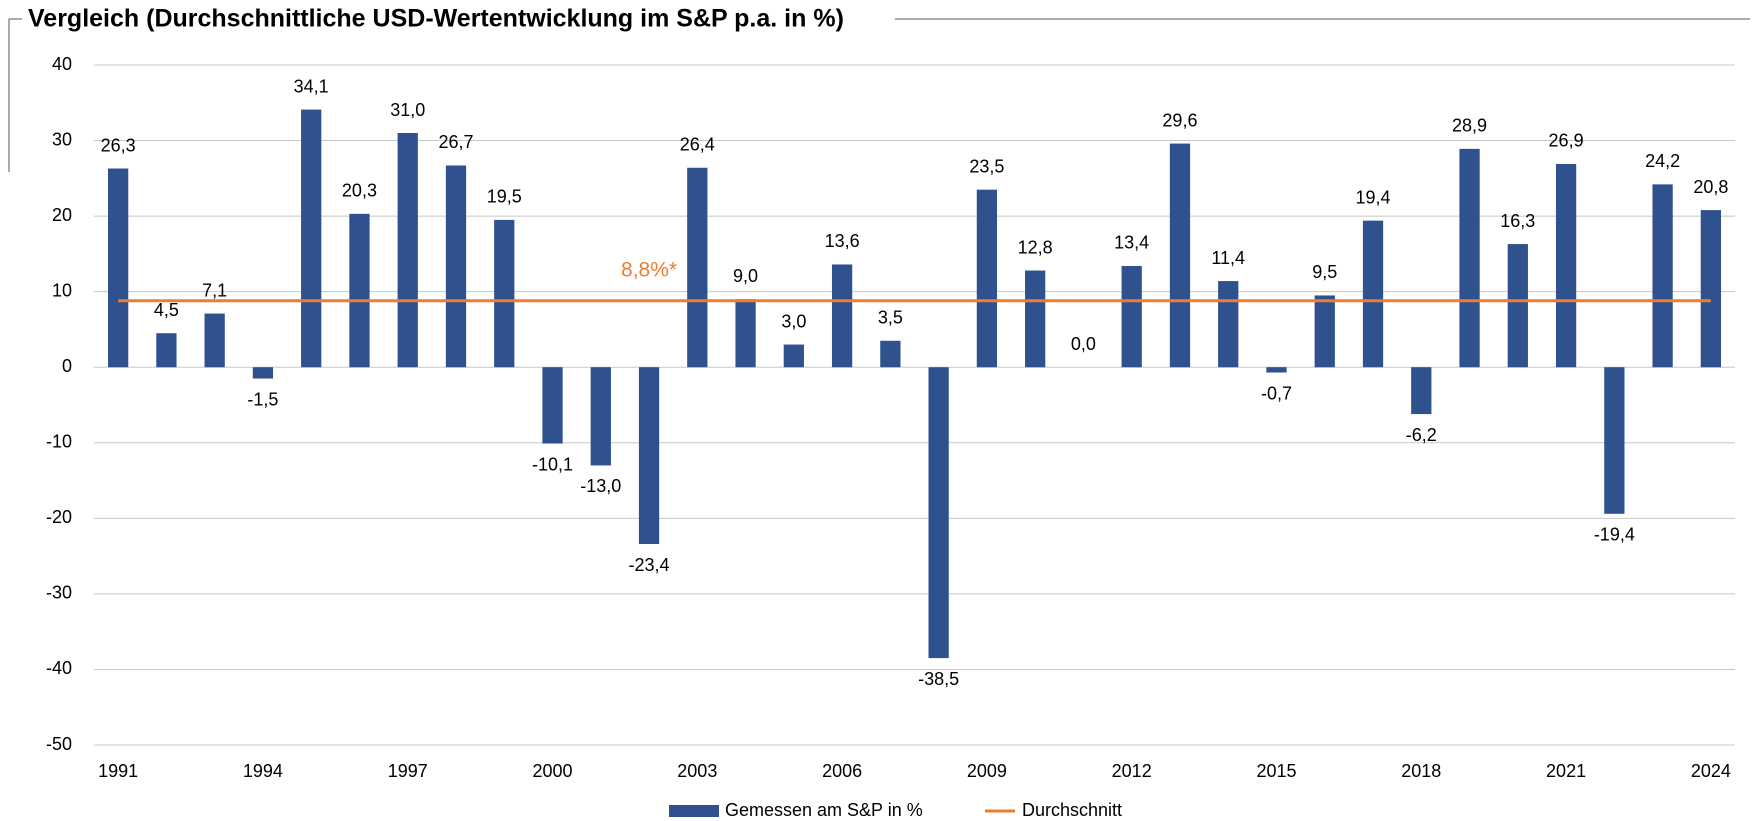  I want to click on y-tick-label: 0, so click(67, 366).